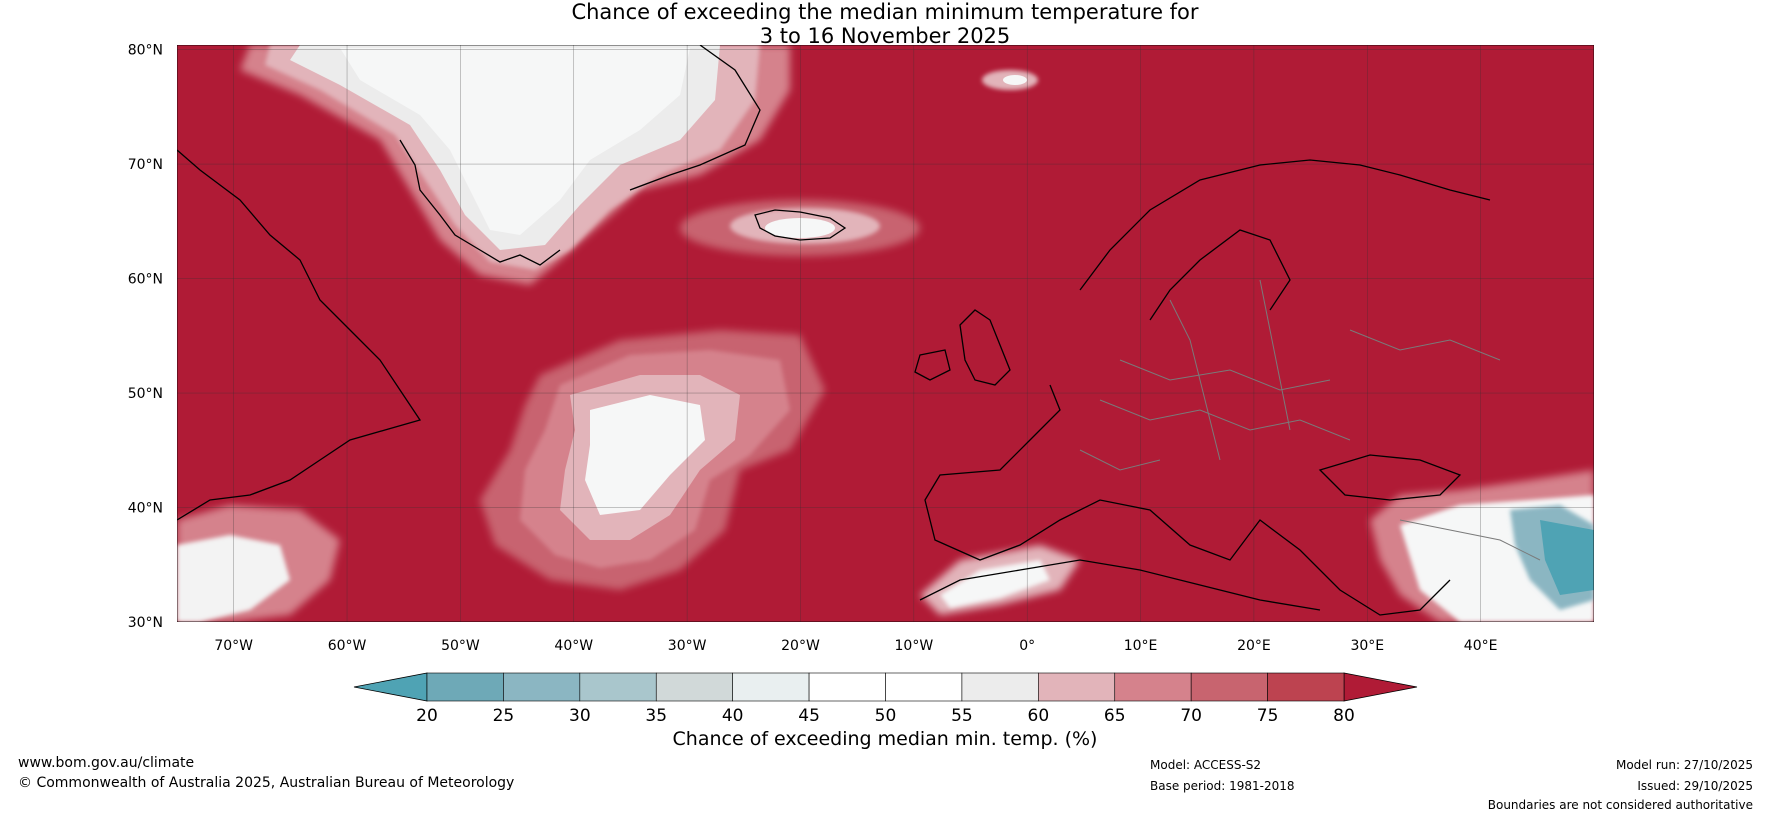 This screenshot has height=816, width=1770. Describe the element at coordinates (1344, 716) in the screenshot. I see `colorbar-tick-label: 80` at that location.